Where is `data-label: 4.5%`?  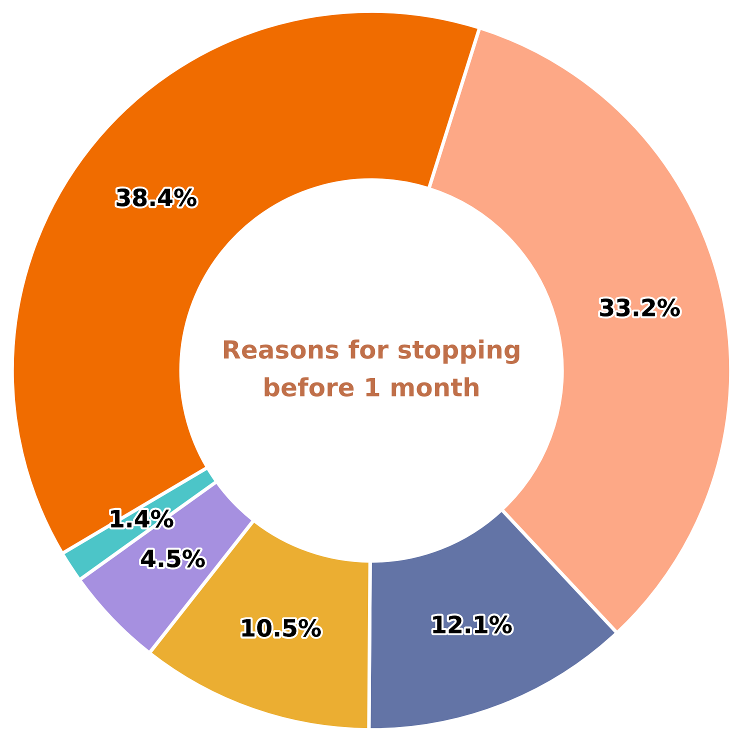
data-label: 4.5% is located at coordinates (173, 559).